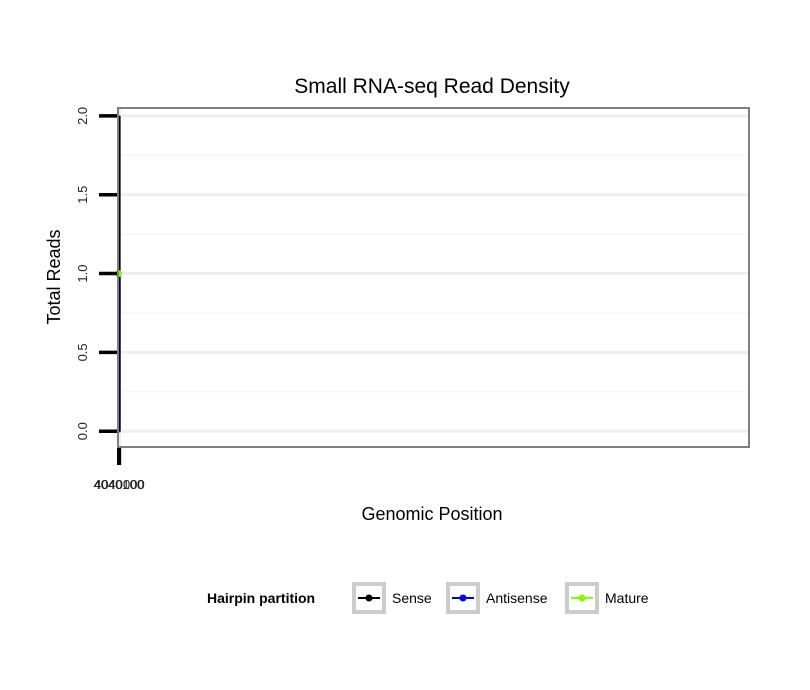 This screenshot has width=810, height=690. What do you see at coordinates (82, 431) in the screenshot?
I see `y-tick-label: 0.0` at bounding box center [82, 431].